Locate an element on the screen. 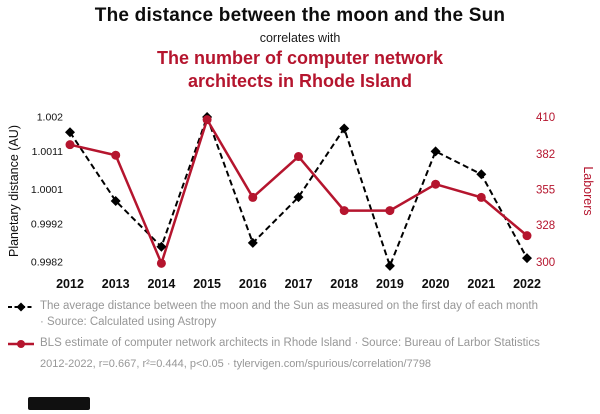  left-axis-tick: 0.9982 is located at coordinates (47, 263).